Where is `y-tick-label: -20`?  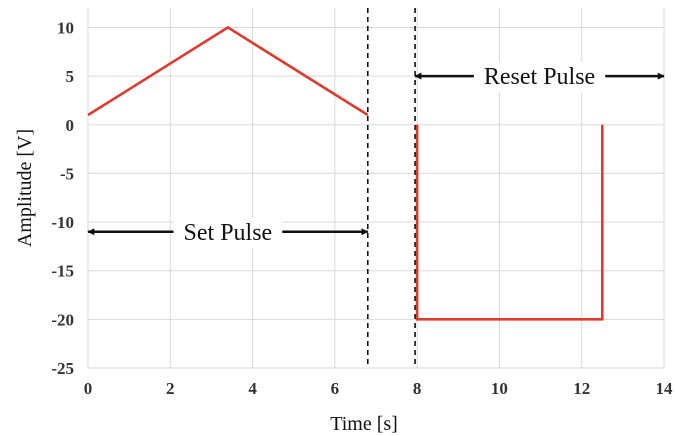 y-tick-label: -20 is located at coordinates (62, 319).